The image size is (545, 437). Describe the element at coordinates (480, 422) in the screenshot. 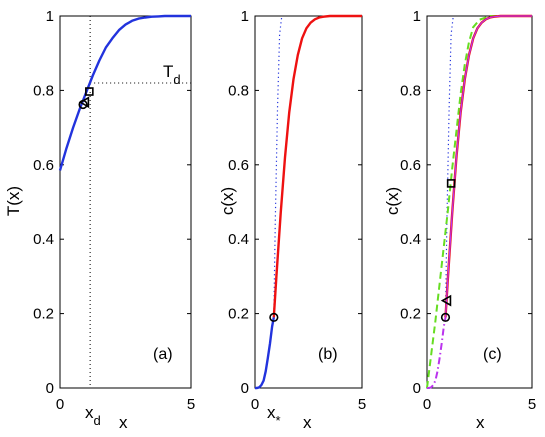

I see `panel-c-xlabel: x` at that location.